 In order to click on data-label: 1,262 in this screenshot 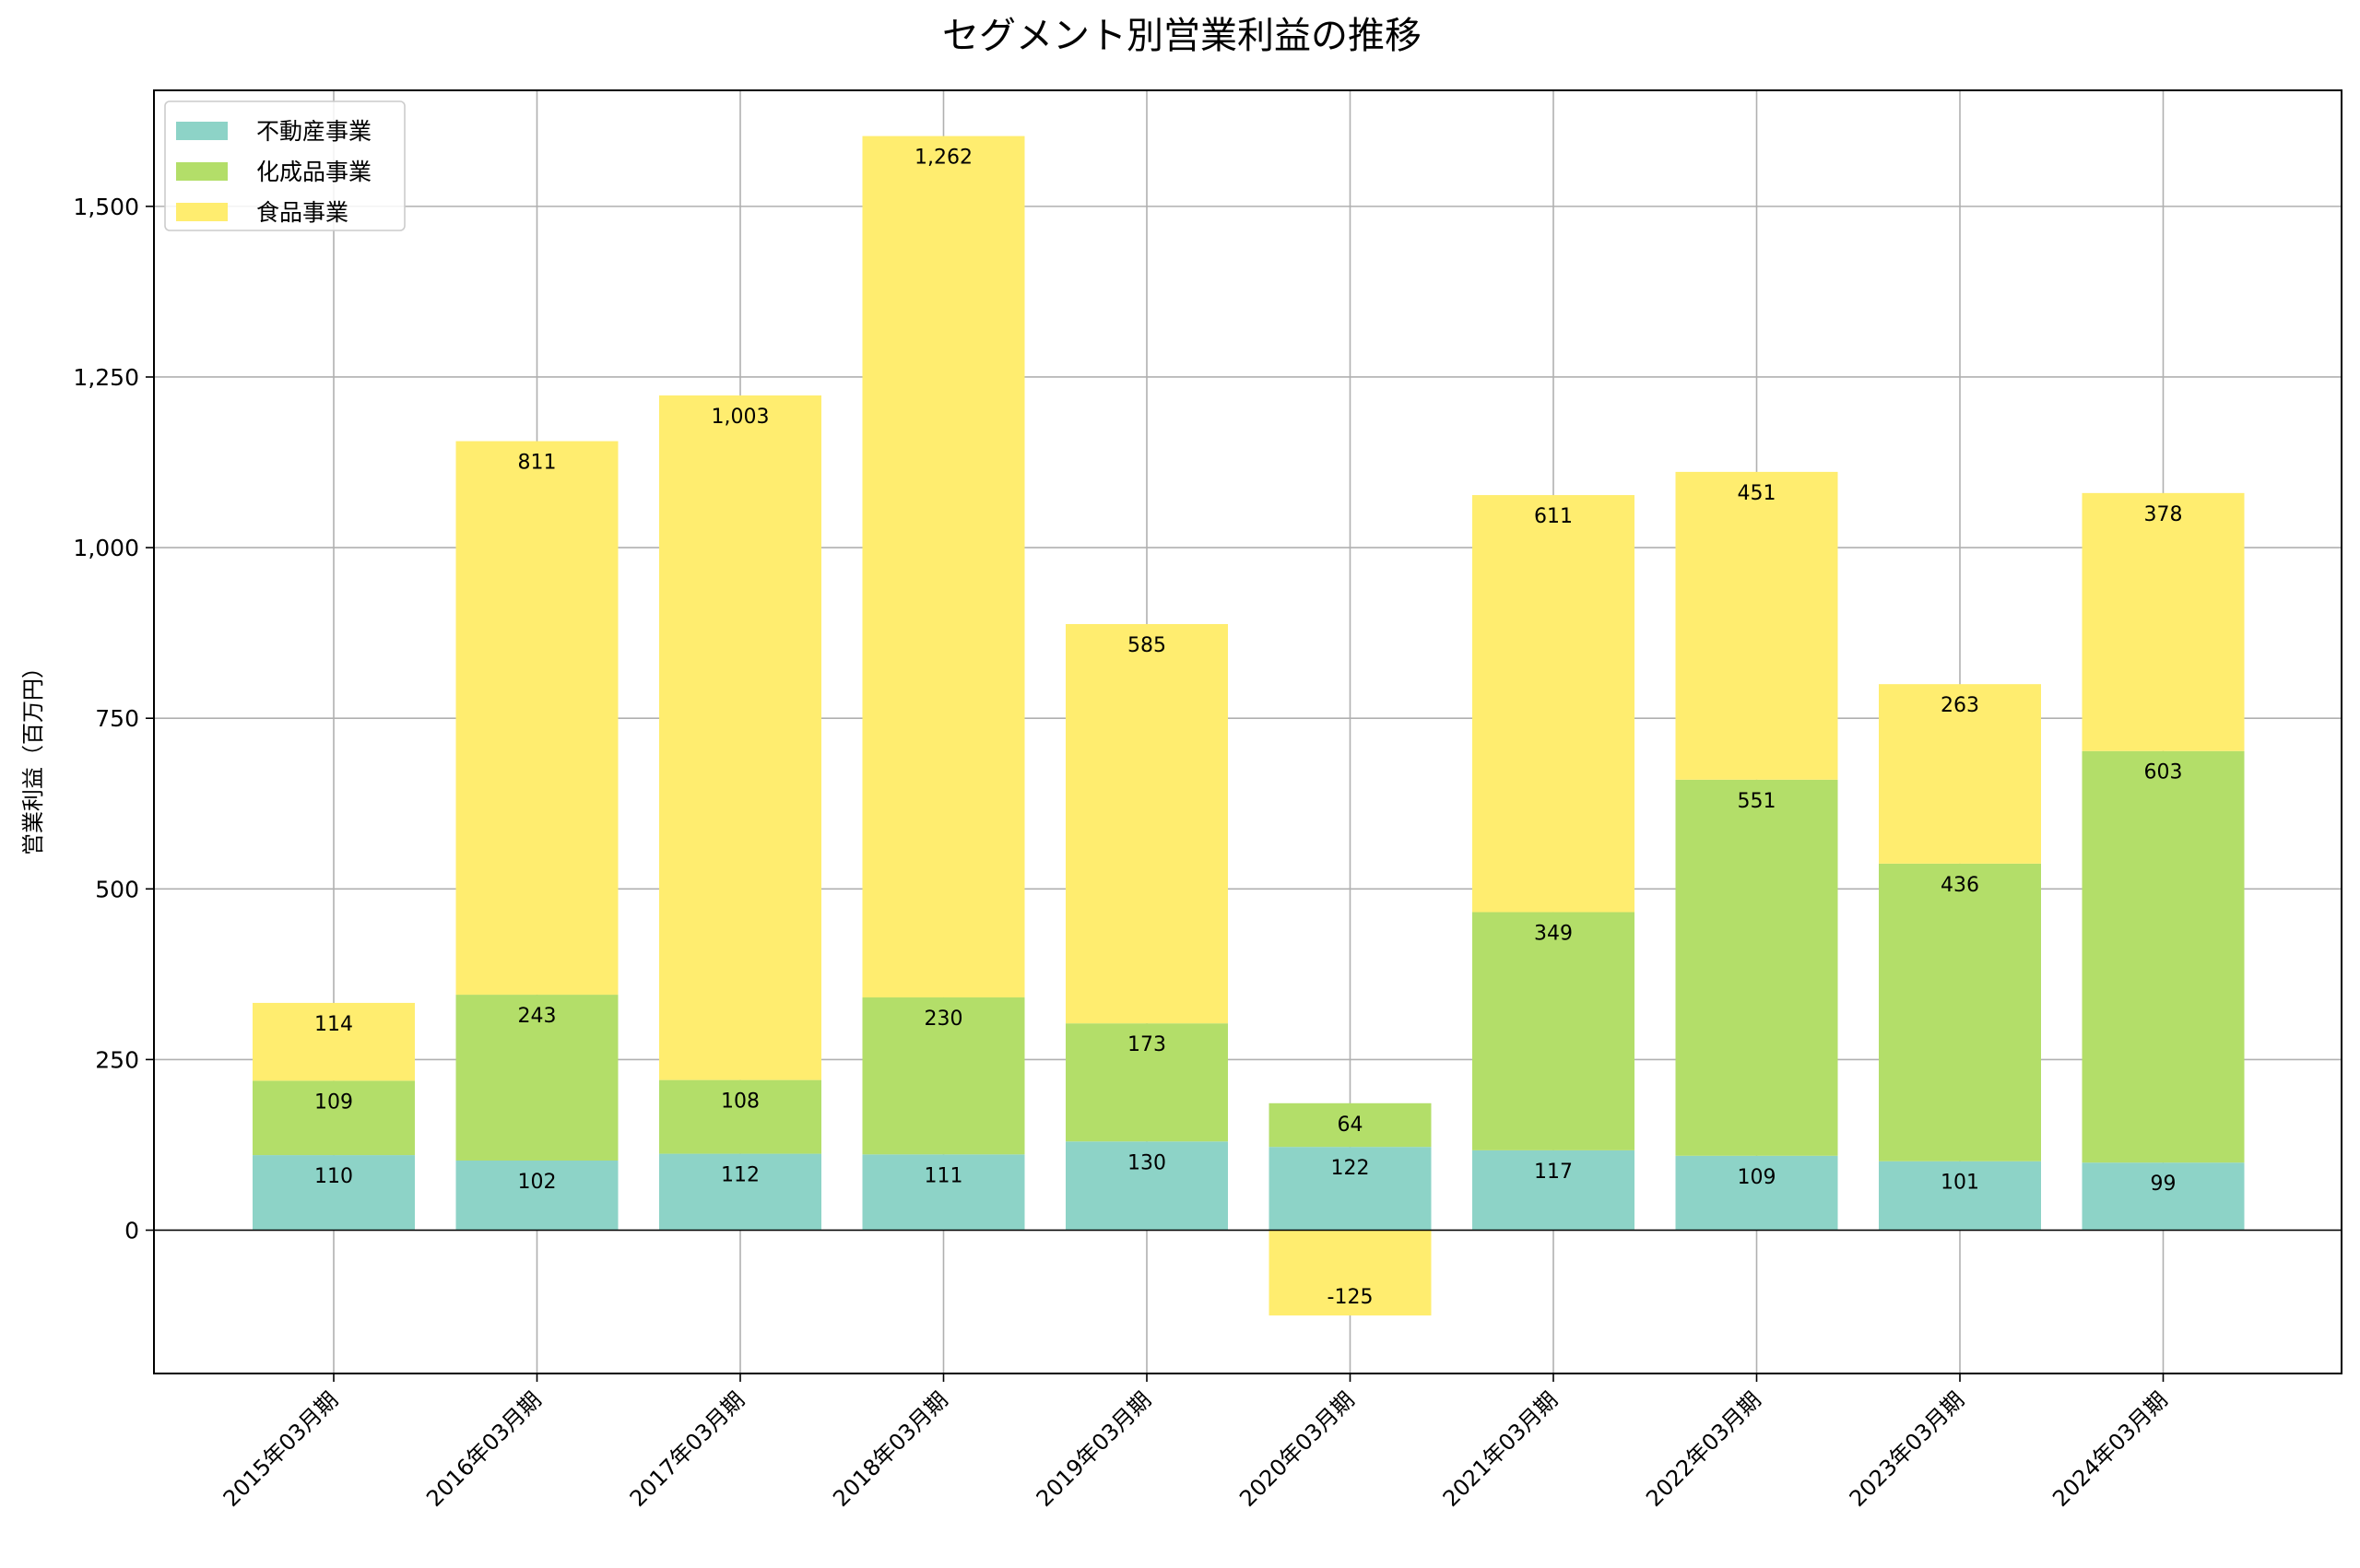, I will do `click(943, 159)`.